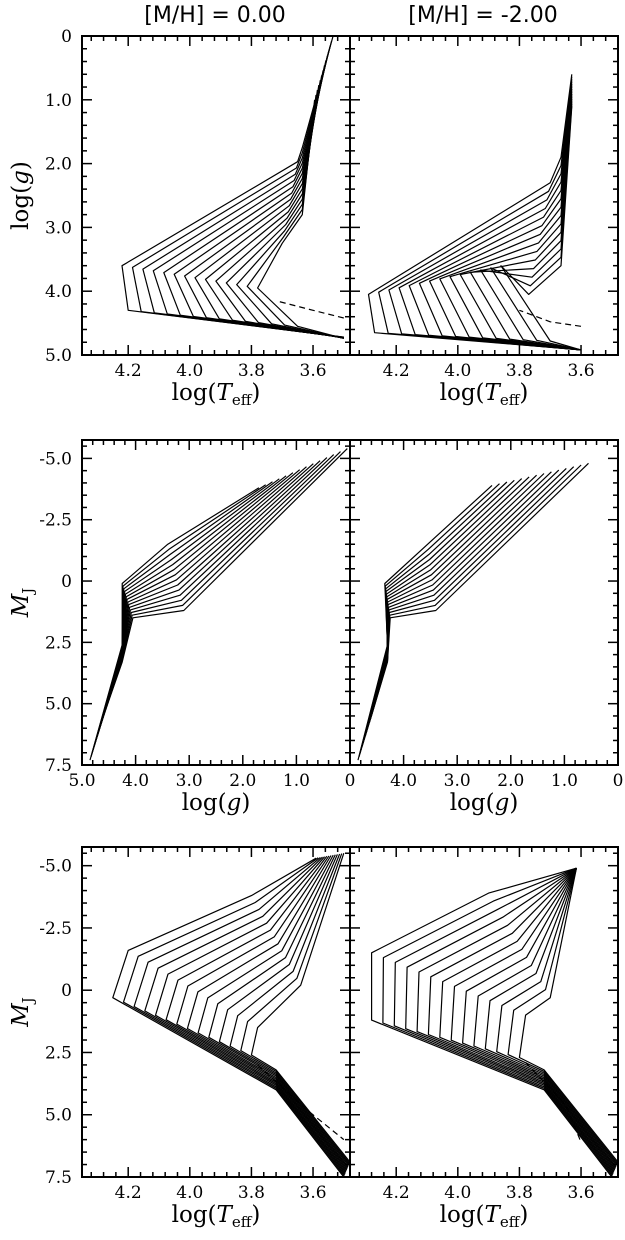 The height and width of the screenshot is (1240, 625). I want to click on panel-r1-c0, so click(216, 602).